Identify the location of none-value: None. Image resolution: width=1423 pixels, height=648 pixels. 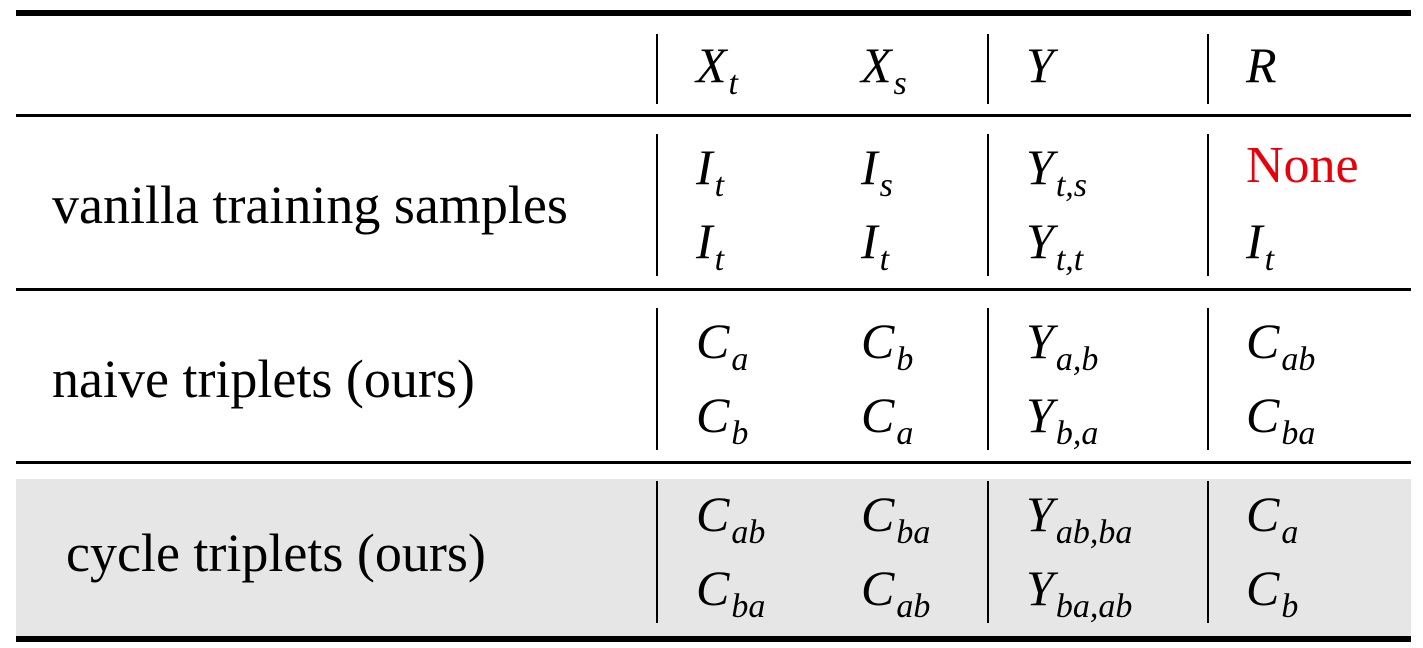
(1302, 165).